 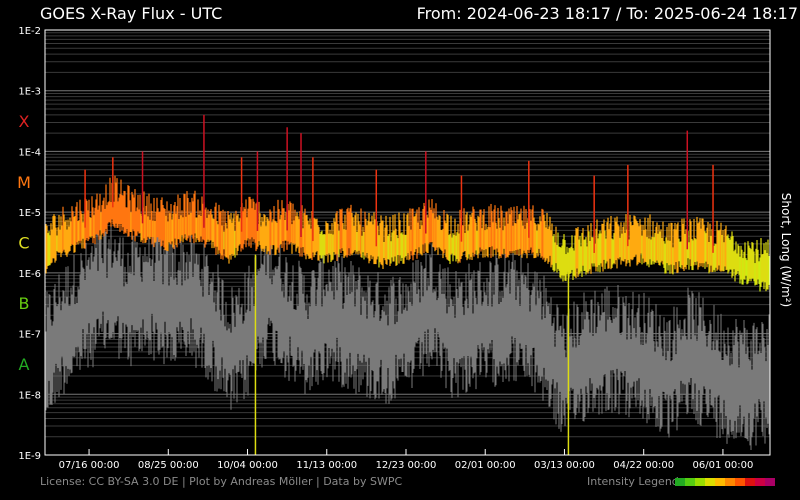 I want to click on to-label: To:, so click(x=637, y=13).